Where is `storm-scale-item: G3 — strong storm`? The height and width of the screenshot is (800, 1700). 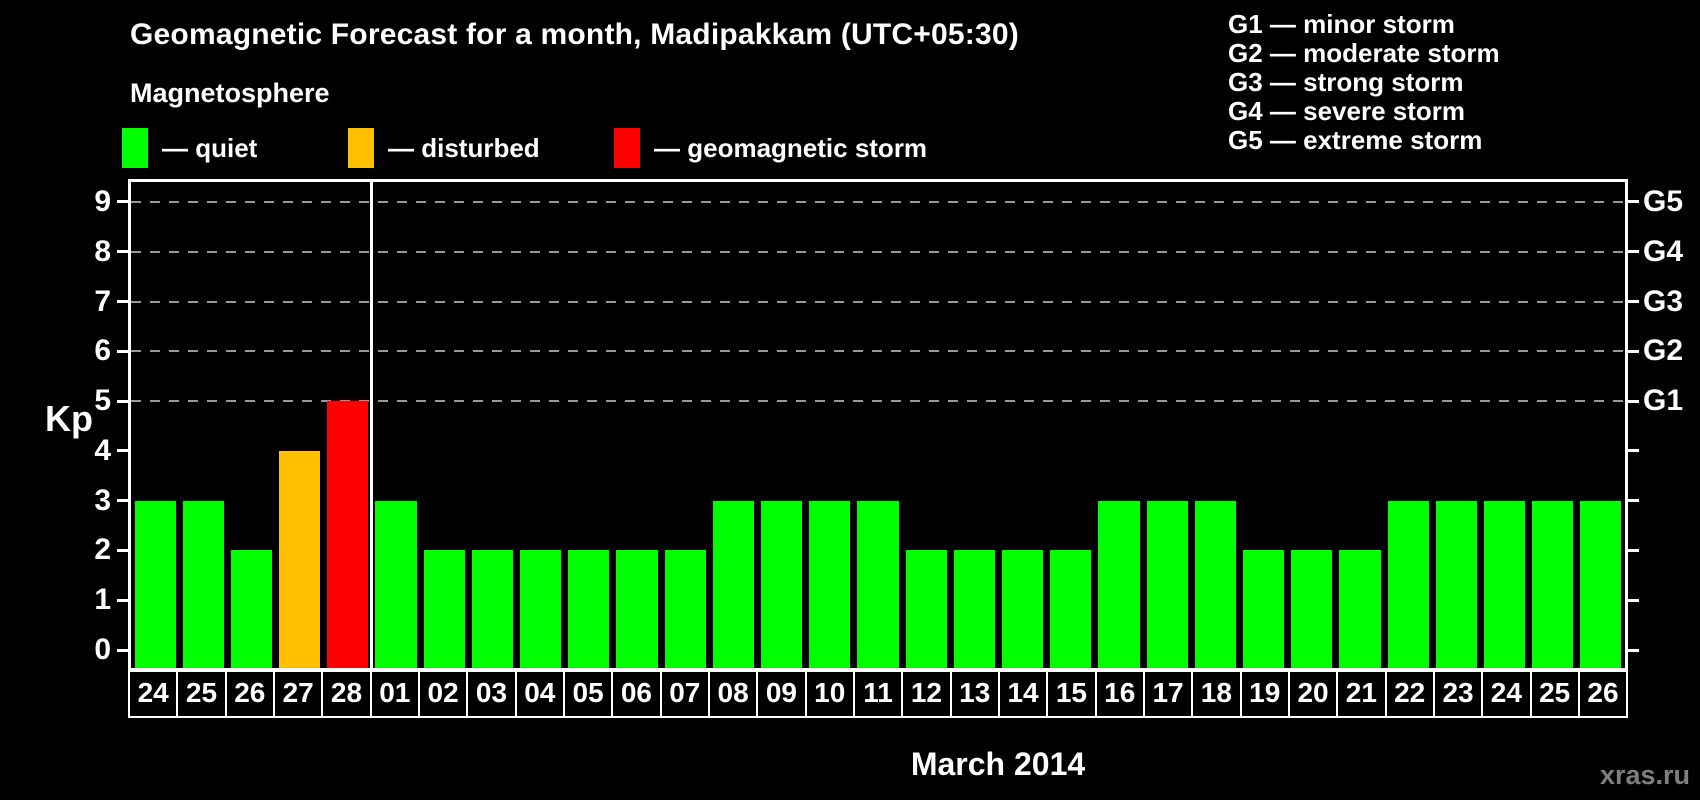
storm-scale-item: G3 — strong storm is located at coordinates (1346, 82).